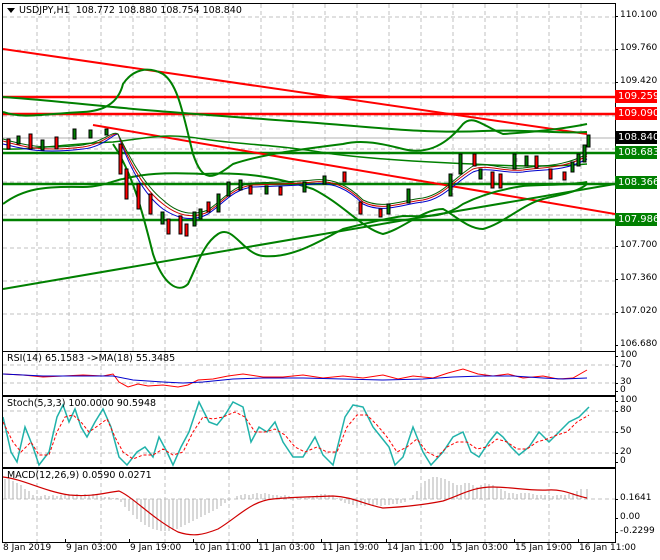 Image resolution: width=660 pixels, height=560 pixels. Describe the element at coordinates (222, 546) in the screenshot. I see `time-label: 10 Jan 11:00` at that location.